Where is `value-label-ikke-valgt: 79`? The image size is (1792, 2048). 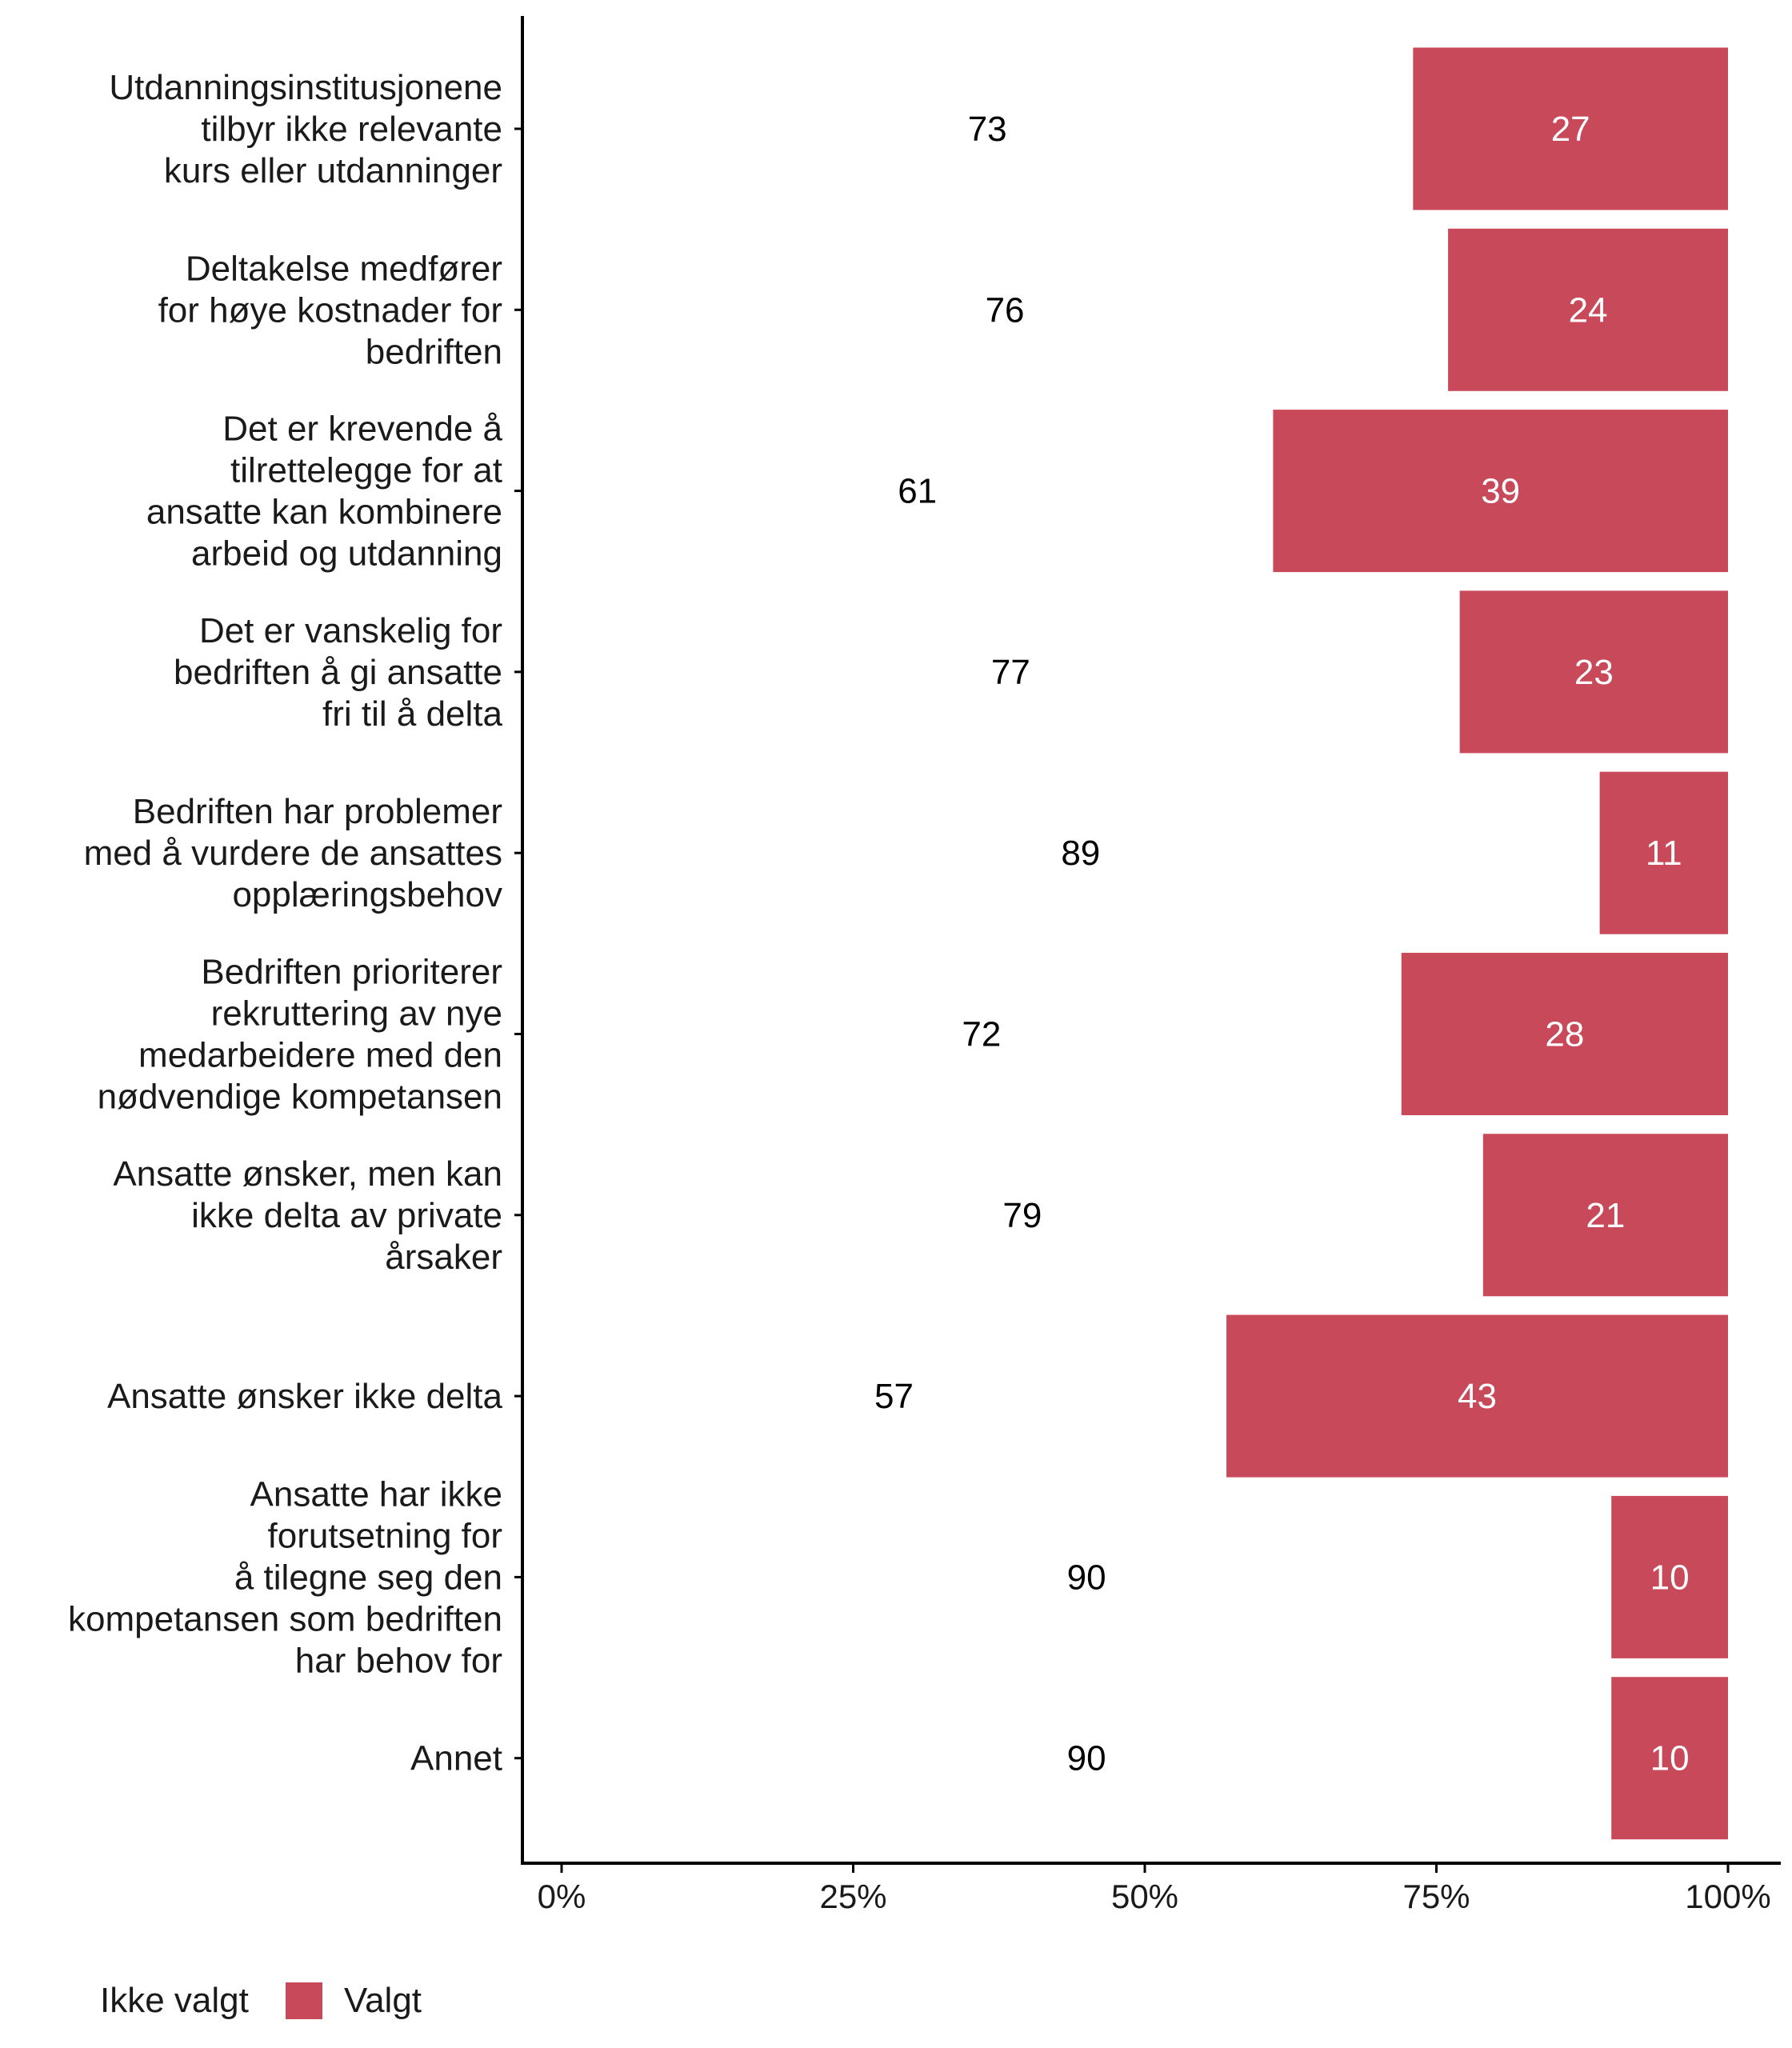 value-label-ikke-valgt: 79 is located at coordinates (1022, 1215).